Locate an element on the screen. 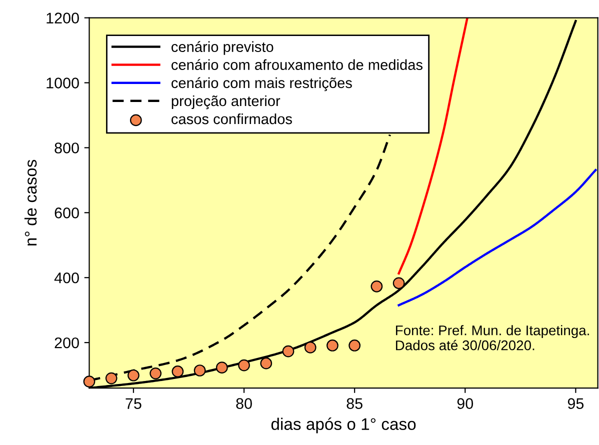 Image resolution: width=599 pixels, height=445 pixels. y-tick-label: 600 is located at coordinates (66, 213).